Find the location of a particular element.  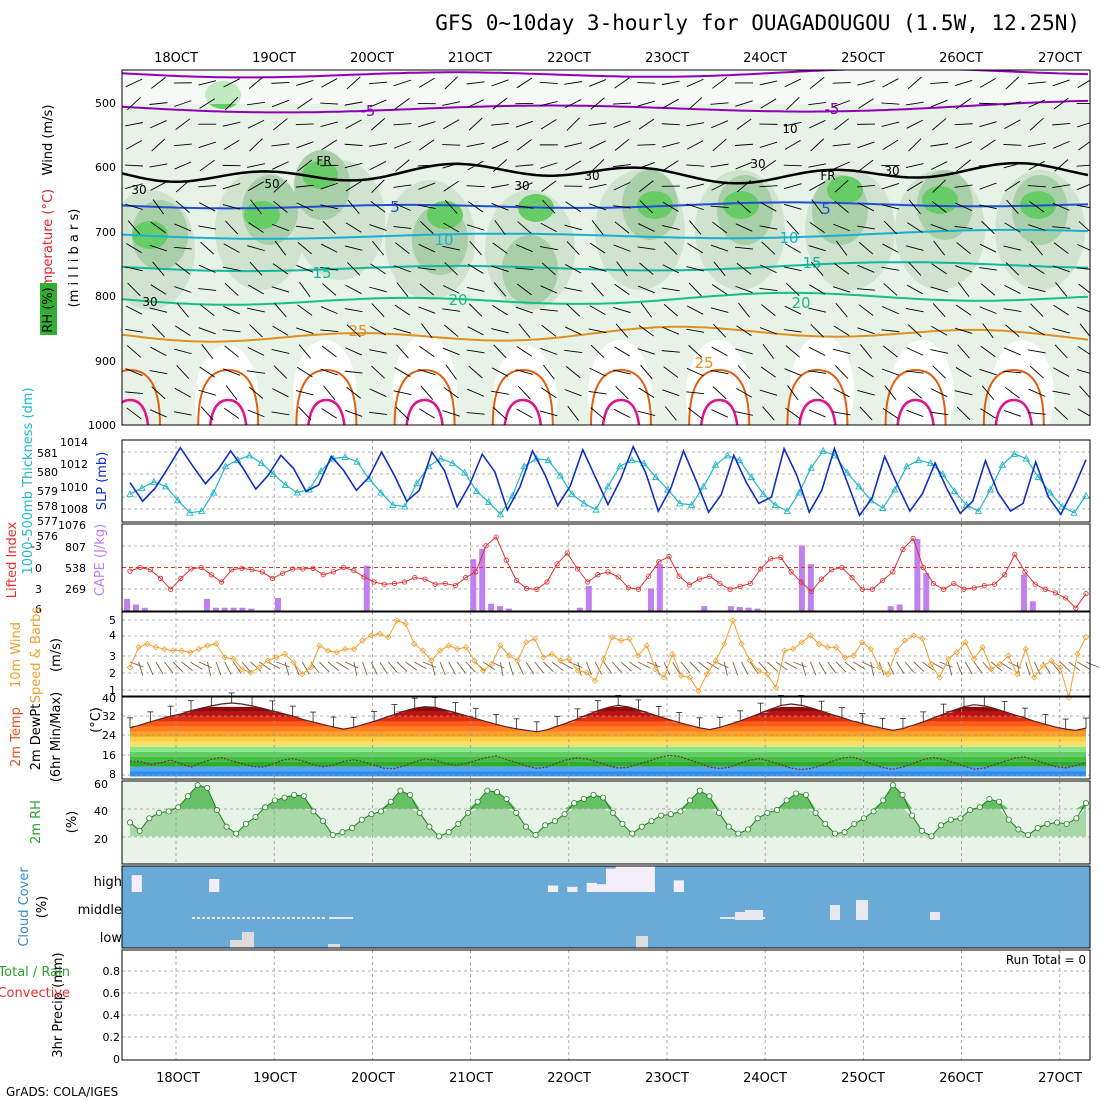

slp-tick: 1010 is located at coordinates (74, 487).